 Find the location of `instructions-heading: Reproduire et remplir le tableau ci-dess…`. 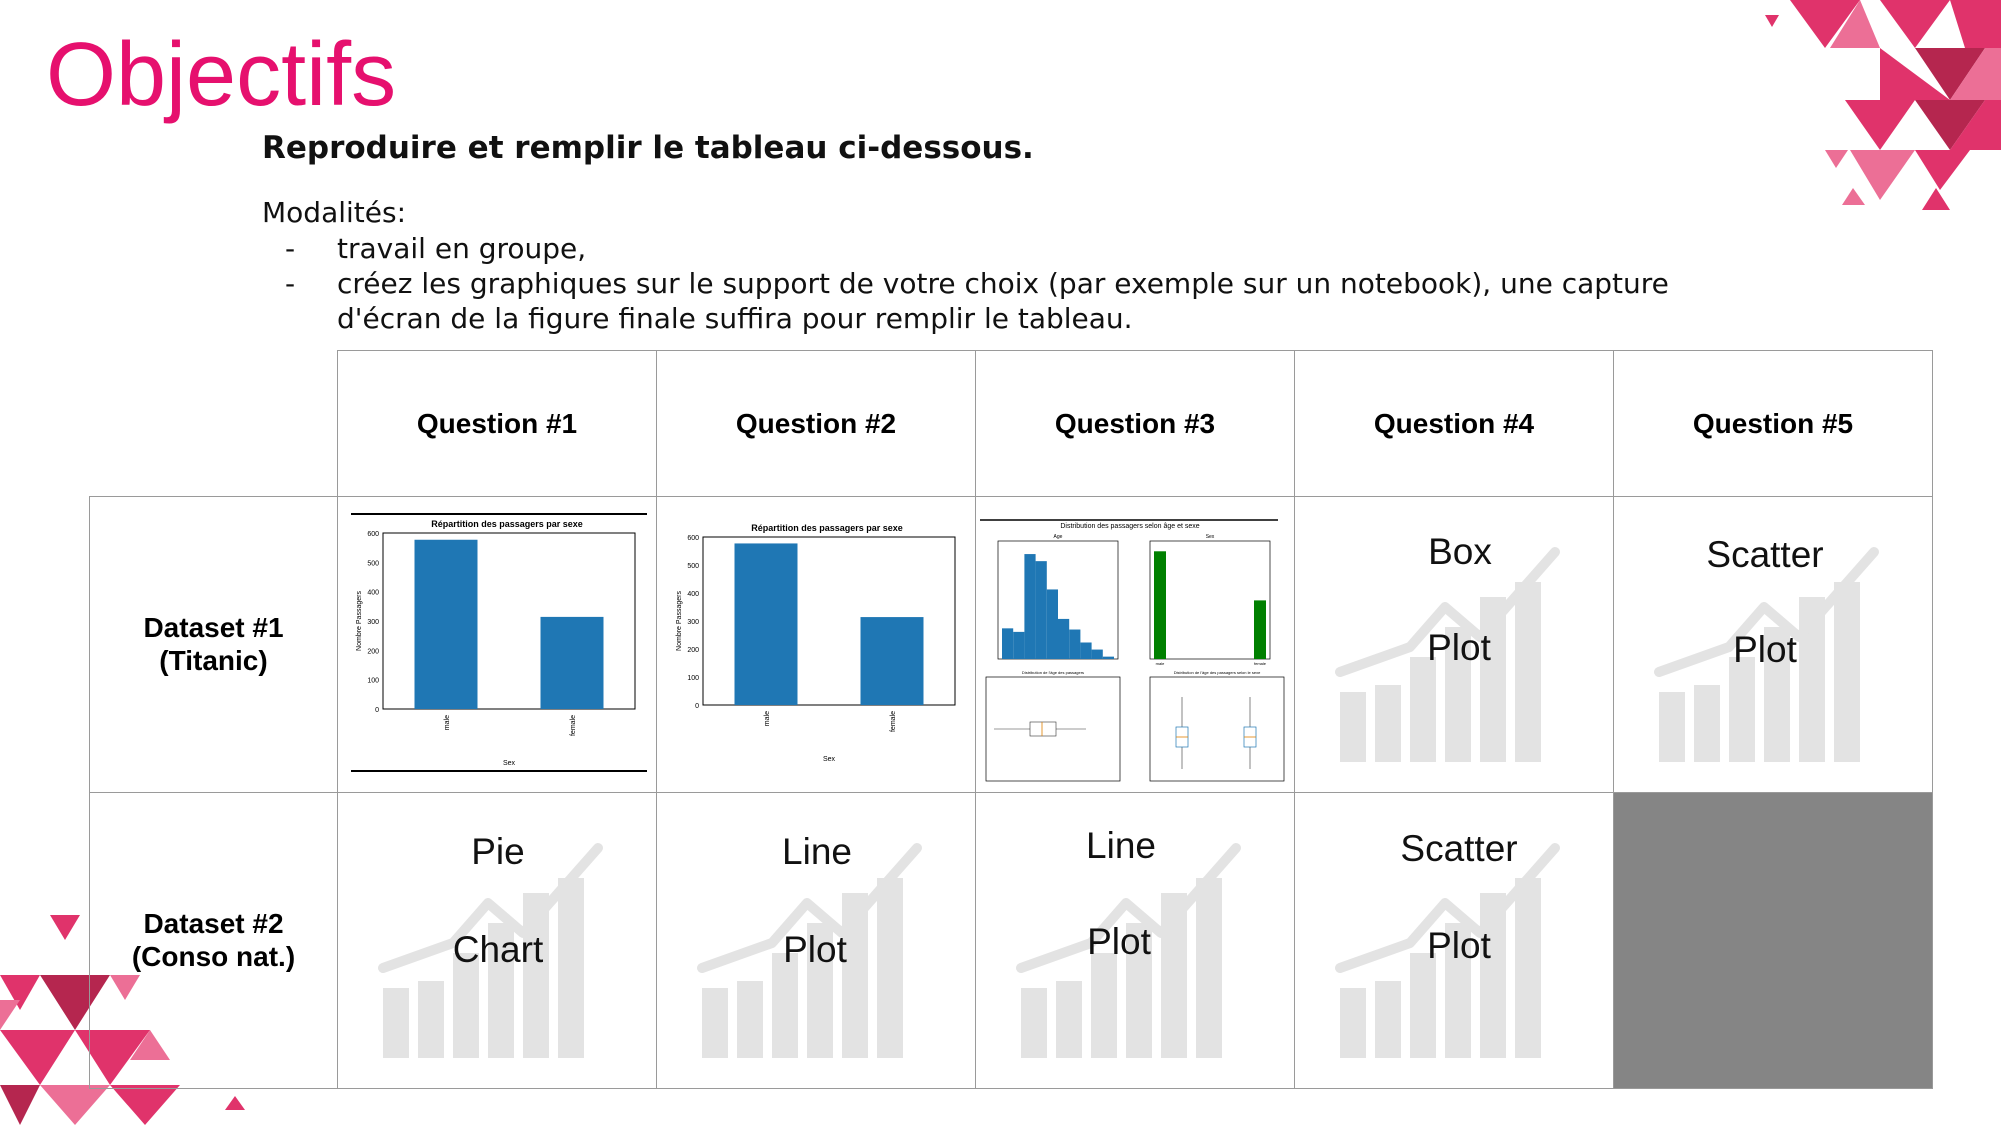

instructions-heading: Reproduire et remplir le tableau ci-dess… is located at coordinates (648, 148).